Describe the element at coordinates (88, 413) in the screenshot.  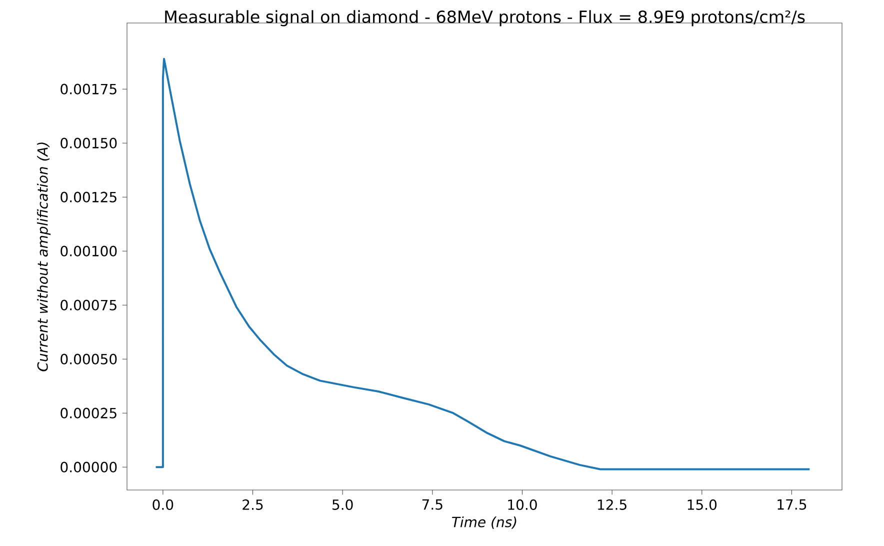
I see `y-tick-label: 0.00025` at that location.